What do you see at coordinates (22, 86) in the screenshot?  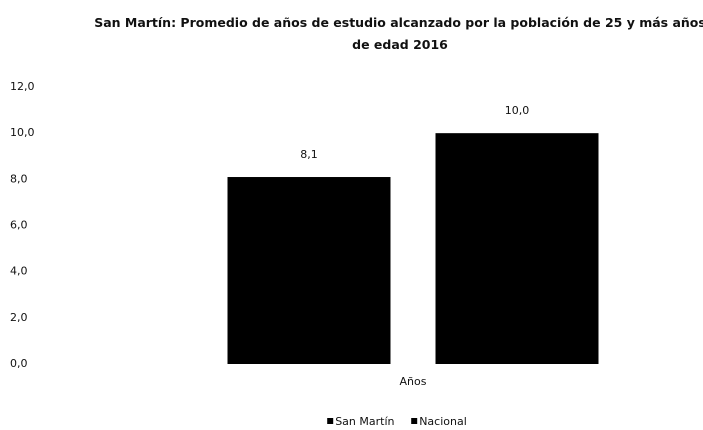 I see `y-tick-label: 12,0` at bounding box center [22, 86].